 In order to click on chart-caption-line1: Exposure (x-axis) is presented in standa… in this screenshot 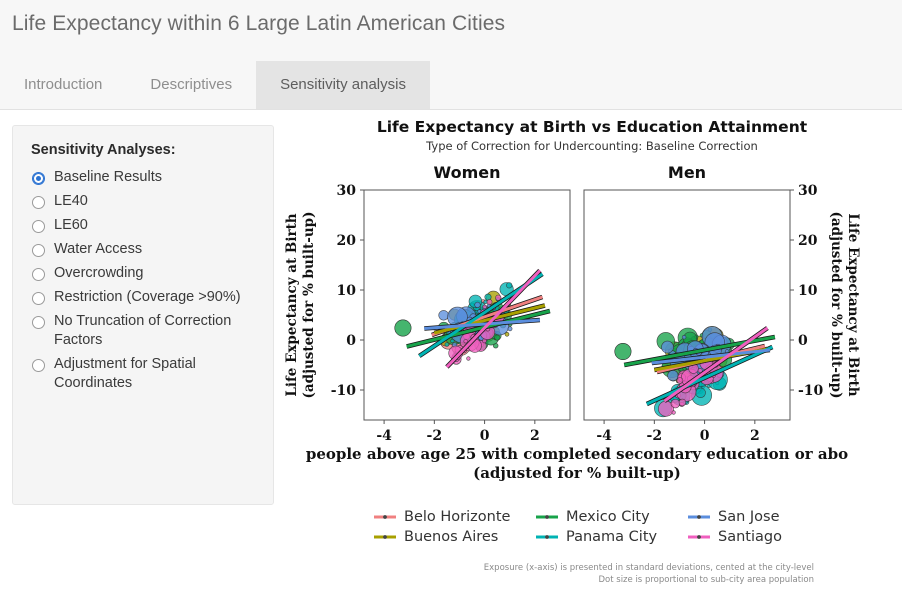, I will do `click(649, 568)`.